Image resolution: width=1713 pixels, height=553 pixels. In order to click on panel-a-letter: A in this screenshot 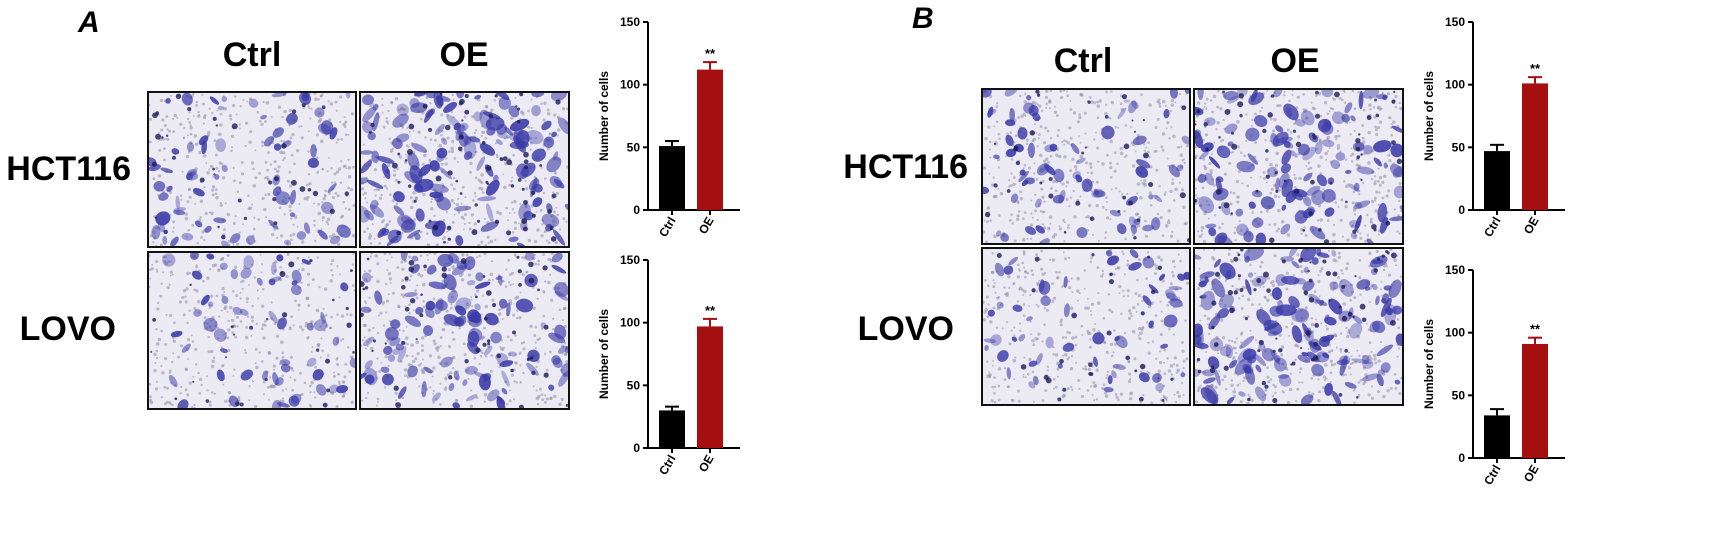, I will do `click(89, 22)`.